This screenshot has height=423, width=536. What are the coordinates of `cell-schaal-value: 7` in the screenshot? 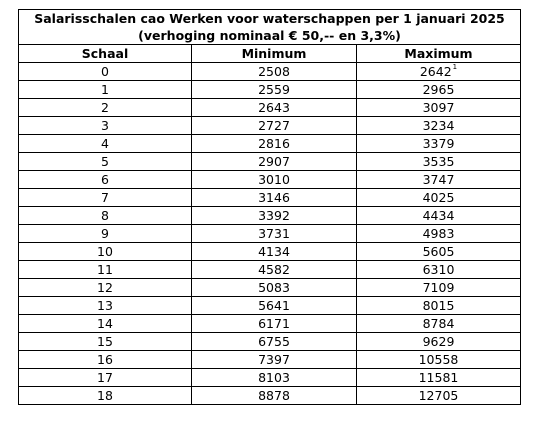 It's located at (105, 197).